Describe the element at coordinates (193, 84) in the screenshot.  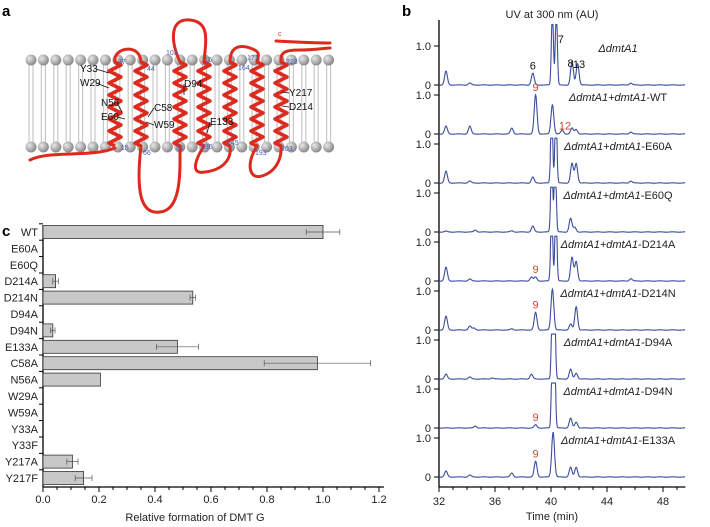
I see `residue-label-d94: D94` at that location.